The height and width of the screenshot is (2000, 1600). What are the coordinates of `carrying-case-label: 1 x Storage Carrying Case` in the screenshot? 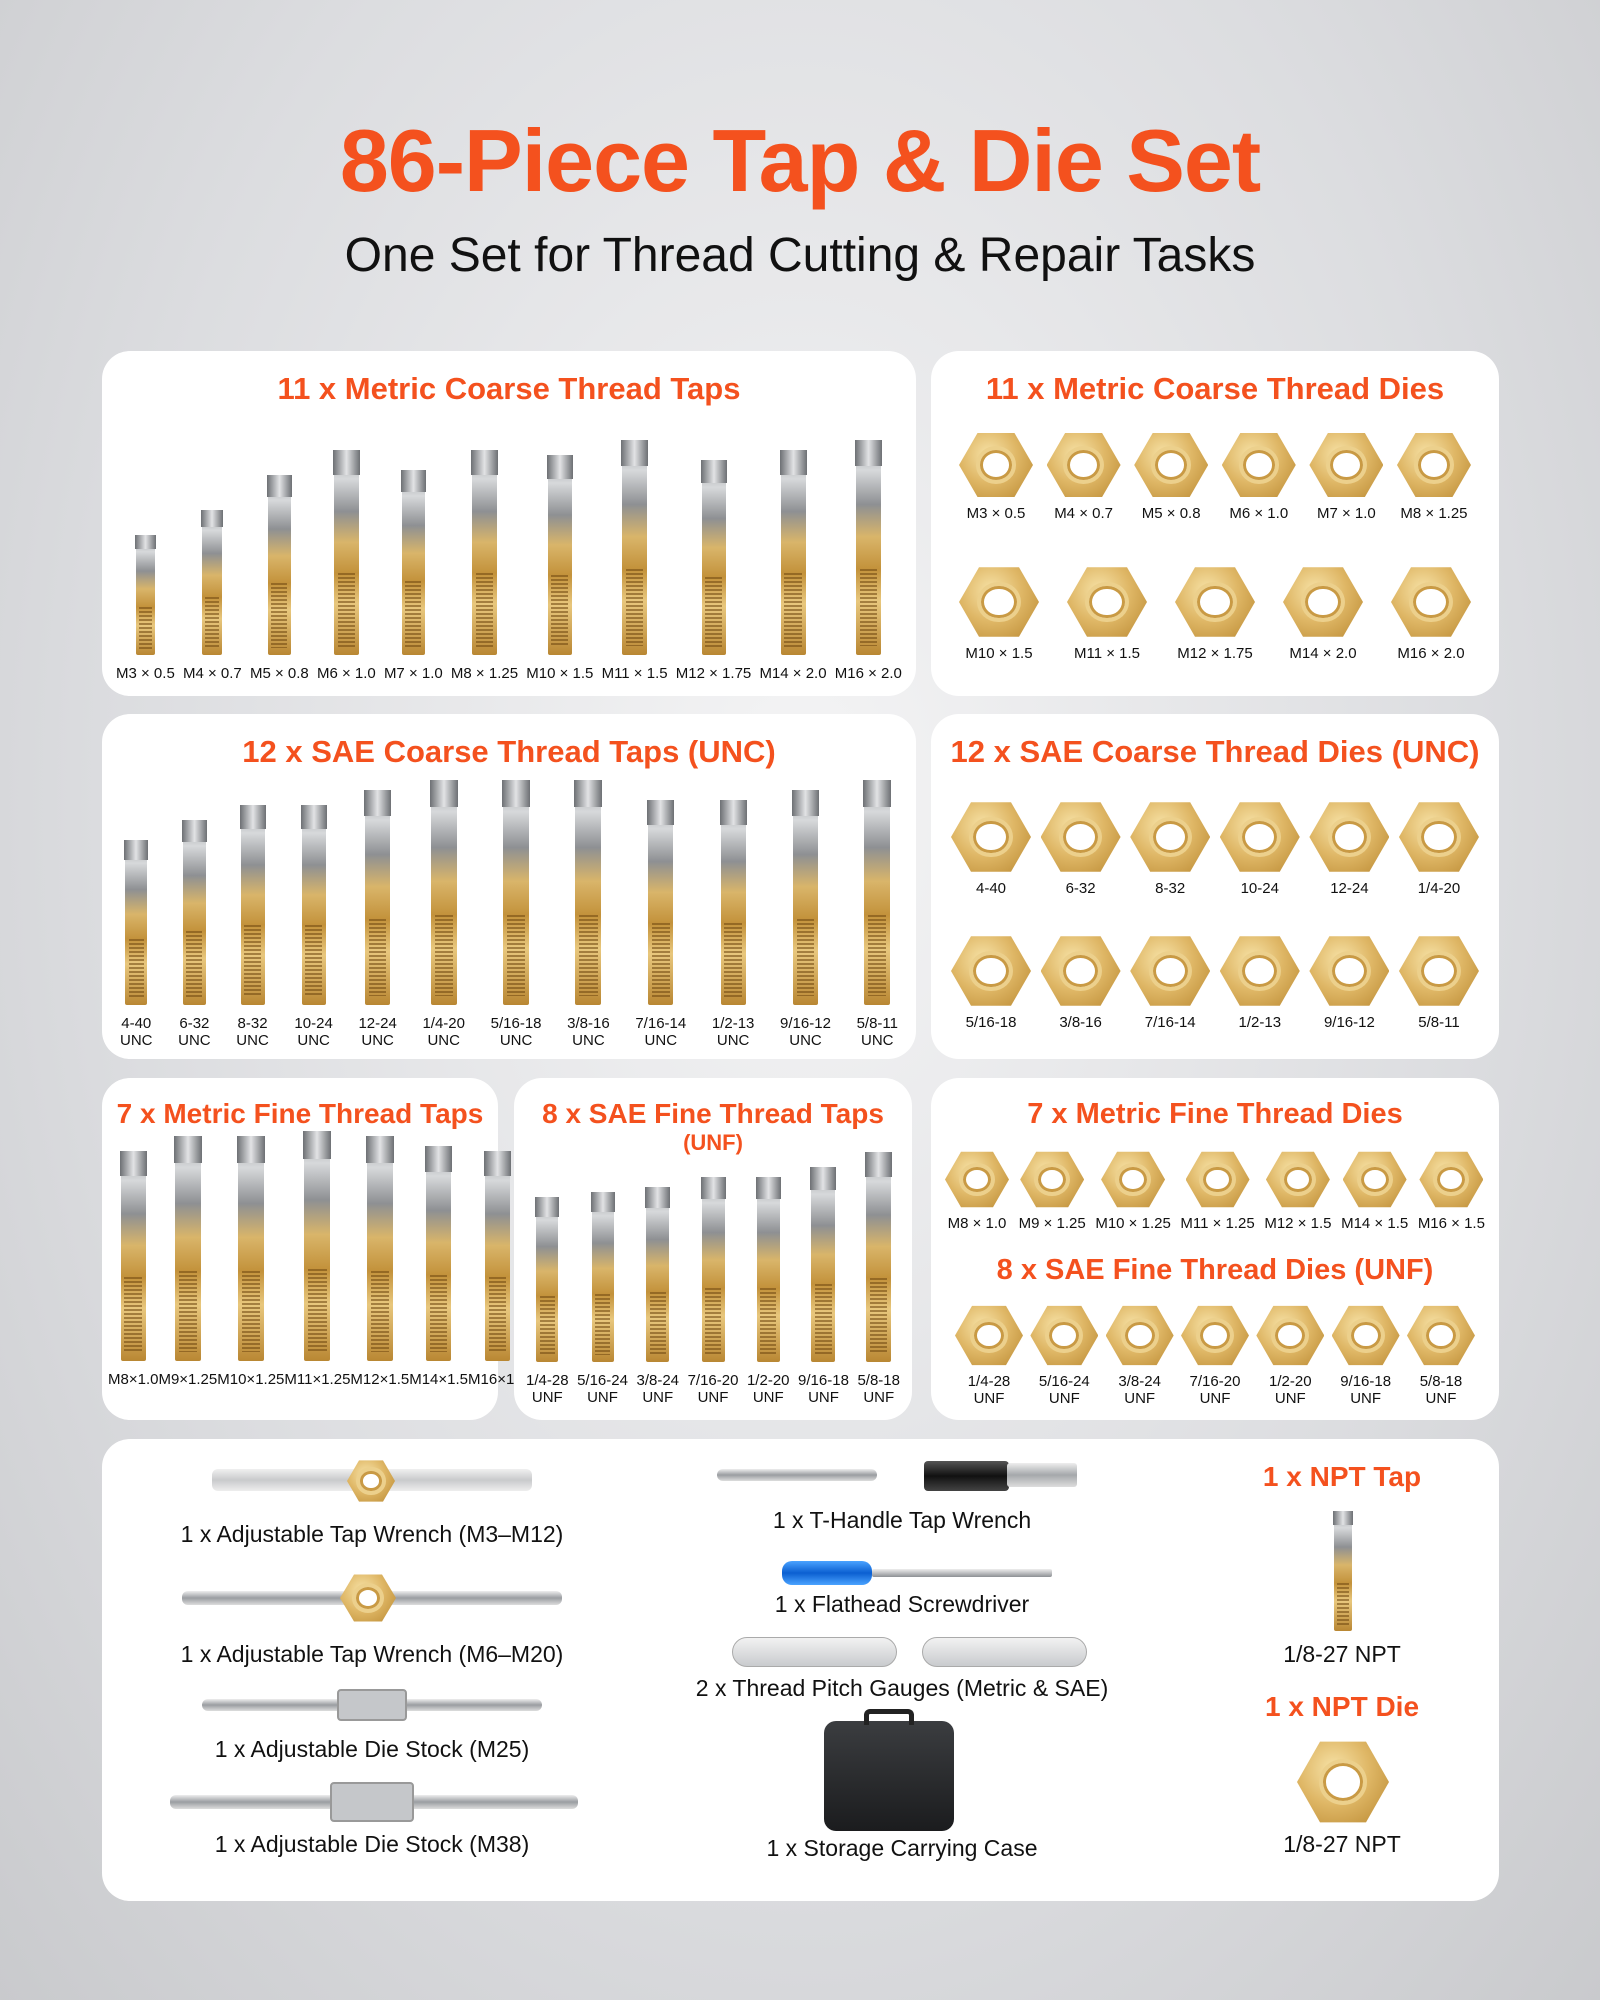 It's located at (902, 1848).